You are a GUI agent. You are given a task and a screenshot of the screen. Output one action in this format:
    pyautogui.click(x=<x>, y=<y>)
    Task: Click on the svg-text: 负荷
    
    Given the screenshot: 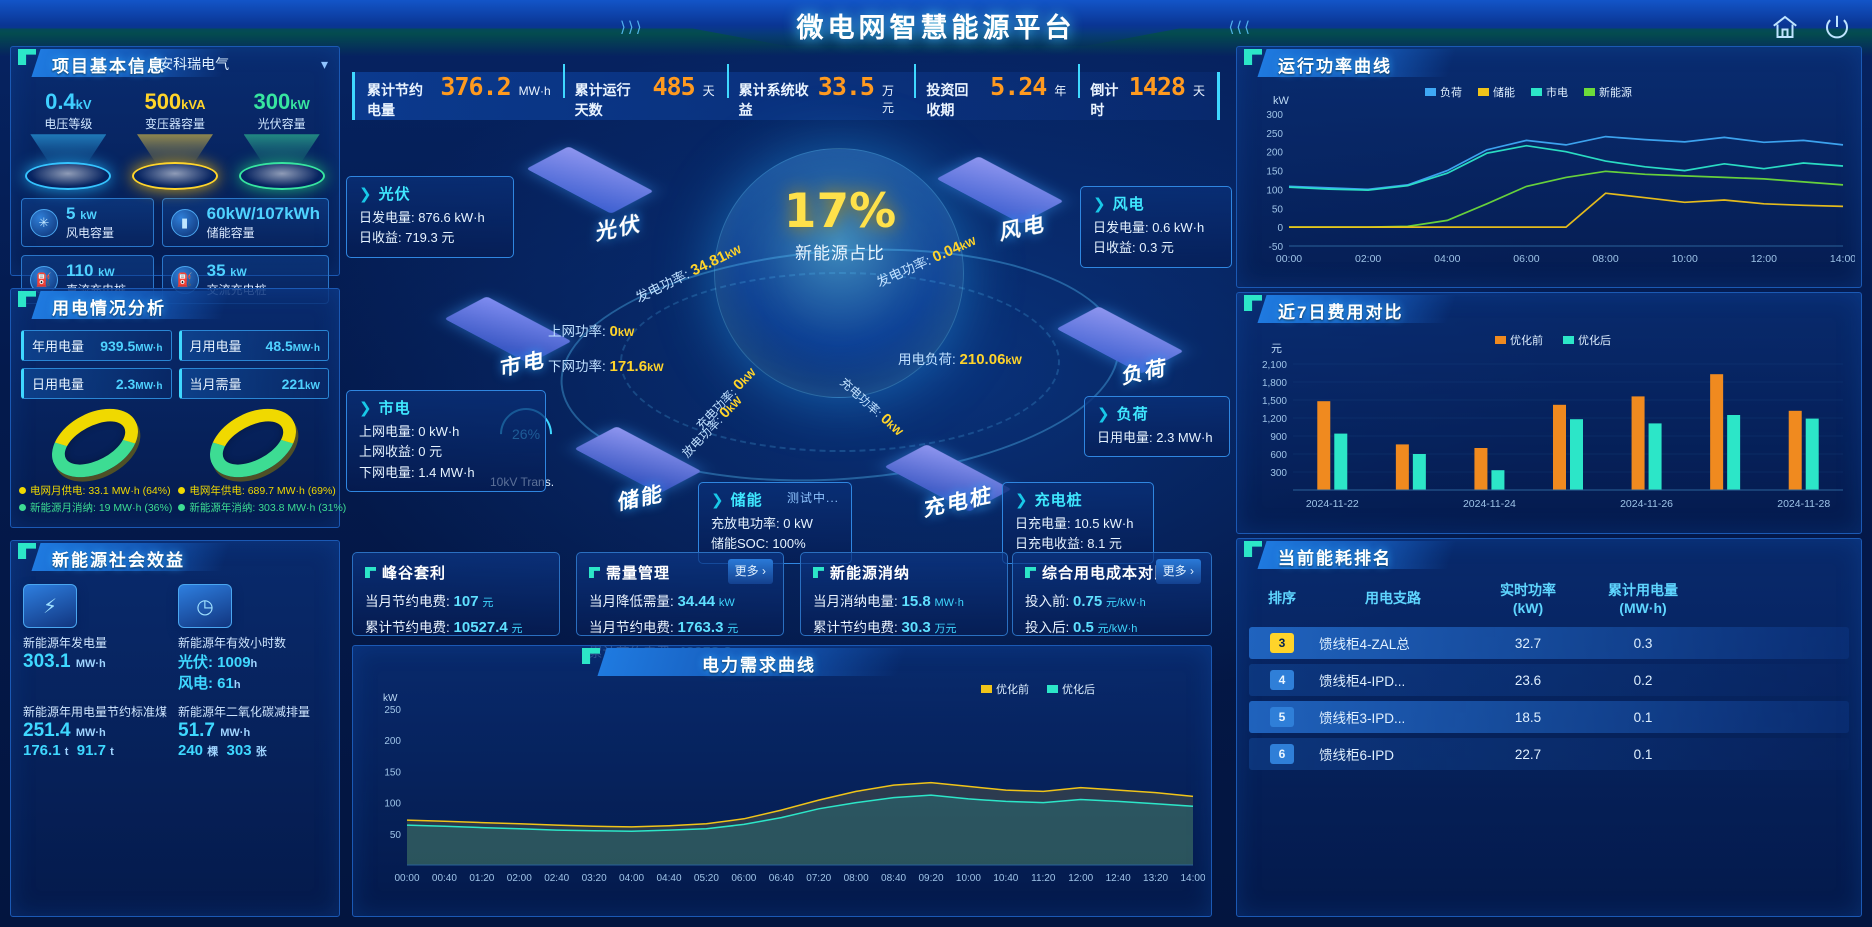 What is the action you would take?
    pyautogui.click(x=1451, y=92)
    